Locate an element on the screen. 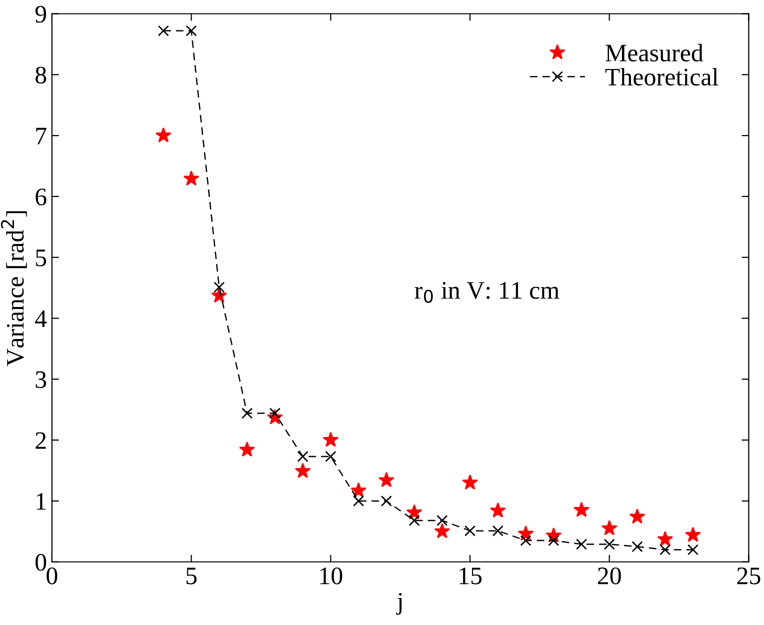  y-tick-label: 5 is located at coordinates (41, 258).